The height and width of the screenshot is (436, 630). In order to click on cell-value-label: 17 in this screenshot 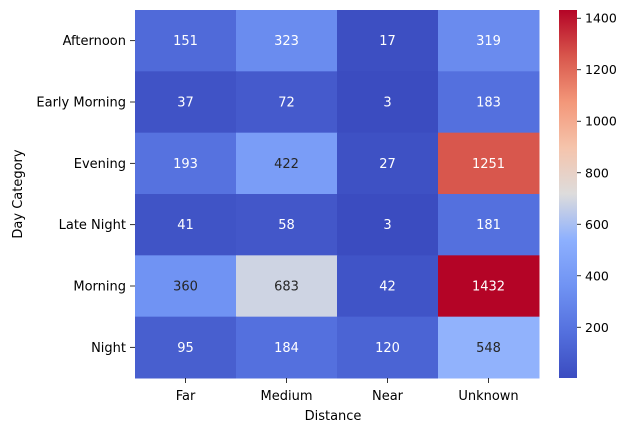, I will do `click(387, 41)`.